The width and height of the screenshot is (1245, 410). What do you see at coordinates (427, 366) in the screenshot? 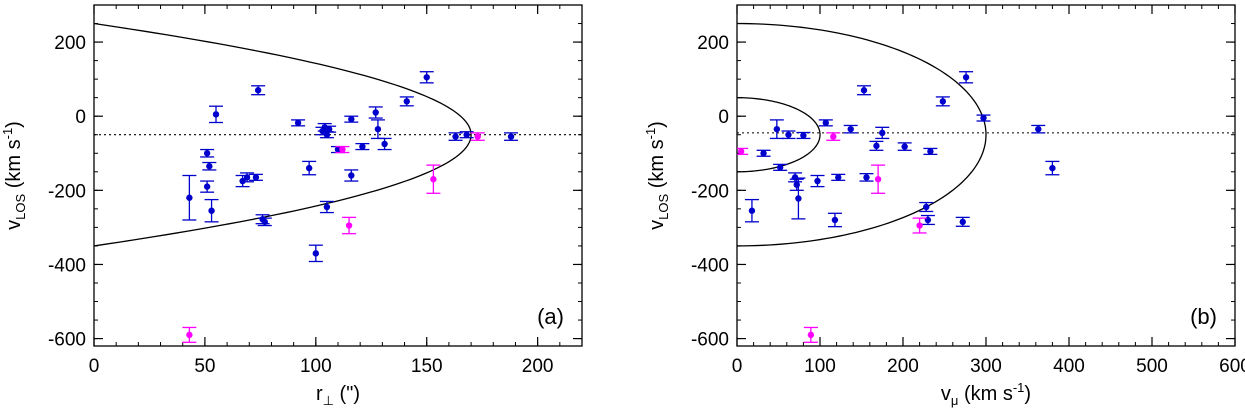
I see `x-tick-label: 150` at bounding box center [427, 366].